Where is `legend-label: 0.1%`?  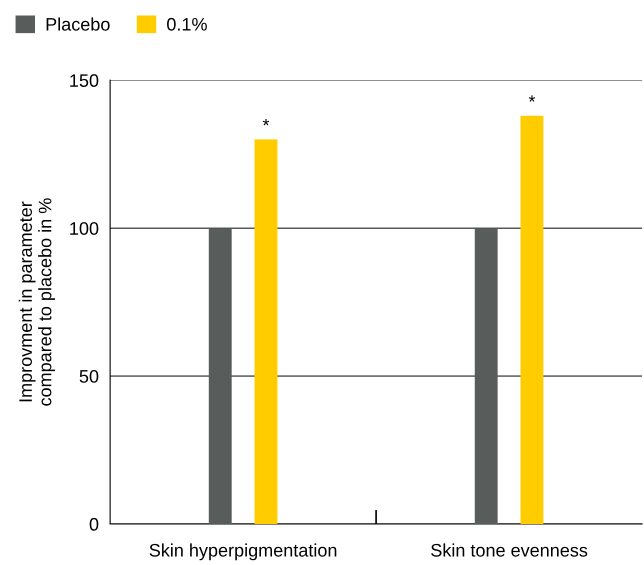 legend-label: 0.1% is located at coordinates (187, 24).